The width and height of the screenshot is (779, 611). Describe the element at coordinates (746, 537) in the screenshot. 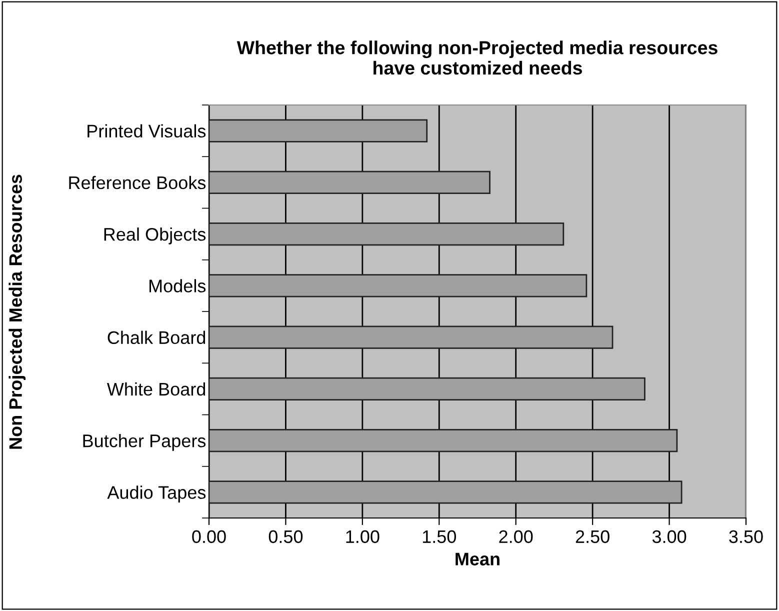

I see `x-tick-label: 3.50` at that location.